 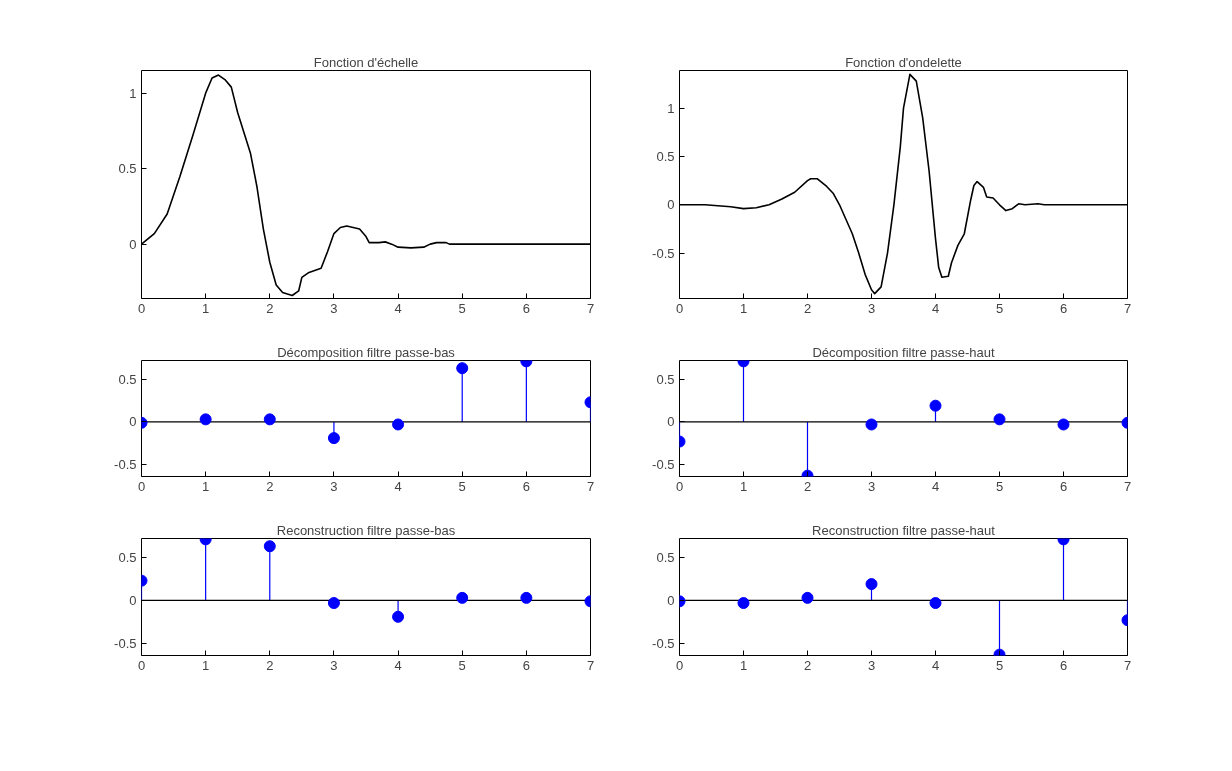 What do you see at coordinates (366, 530) in the screenshot?
I see `chart-title: Reconstruction filtre passe-bas` at bounding box center [366, 530].